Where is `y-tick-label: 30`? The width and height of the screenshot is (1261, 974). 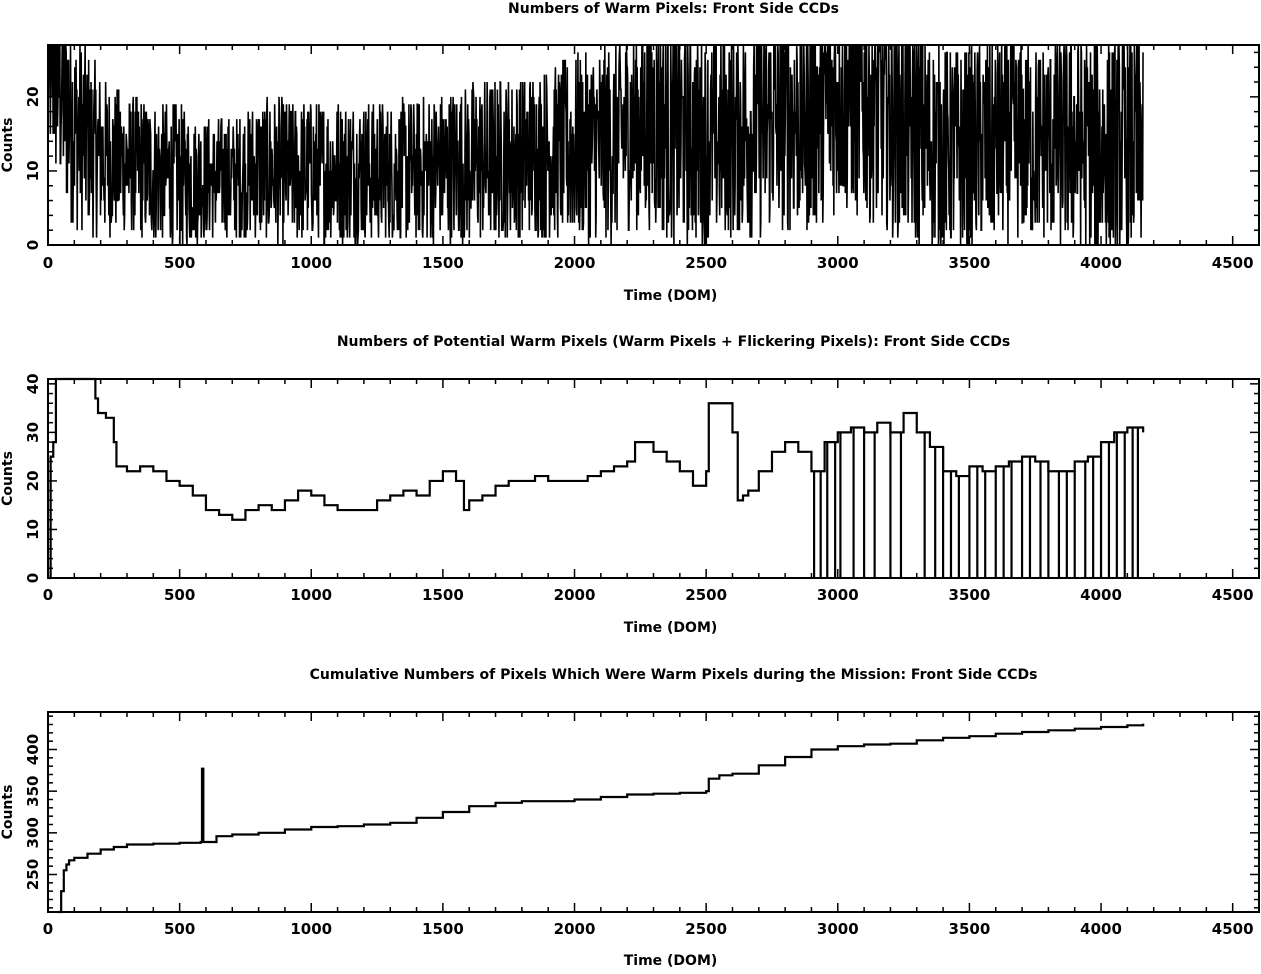
y-tick-label: 30 is located at coordinates (33, 432).